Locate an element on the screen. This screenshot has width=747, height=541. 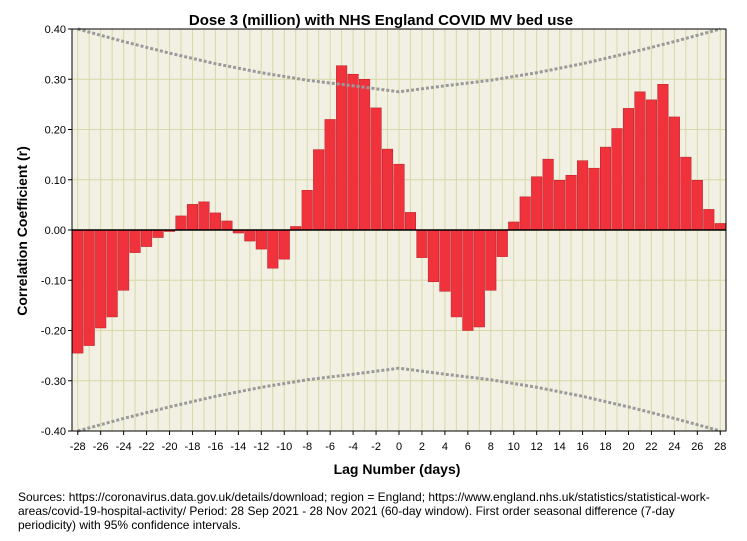
y-axis-title: Correlation Coefficient (r) is located at coordinates (22, 231).